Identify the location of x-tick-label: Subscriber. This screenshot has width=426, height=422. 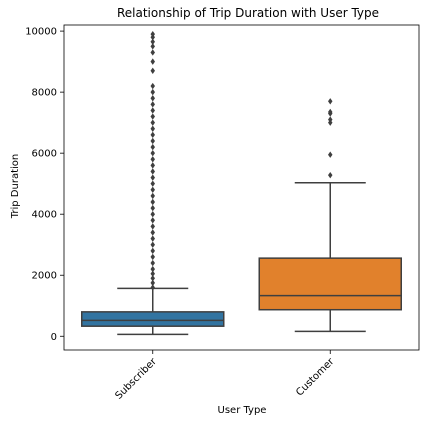
(136, 379).